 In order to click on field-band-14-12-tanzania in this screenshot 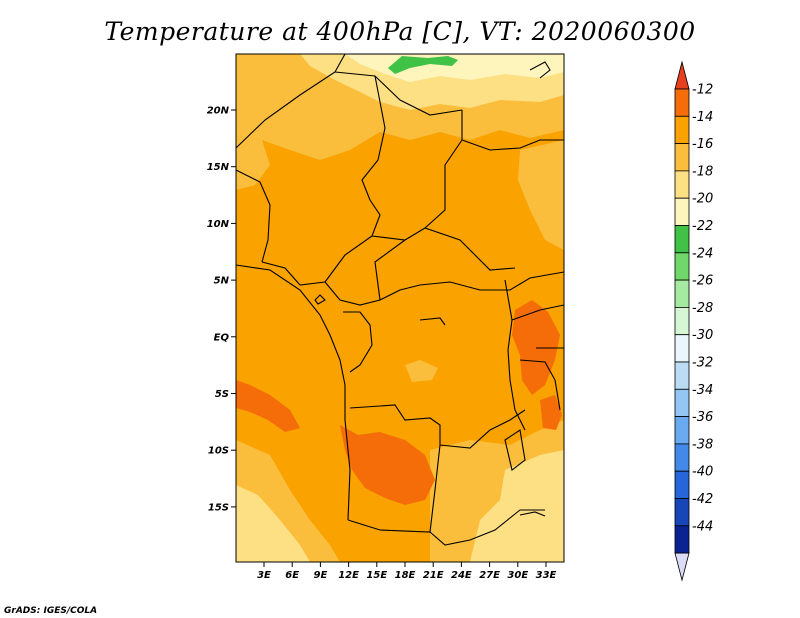, I will do `click(551, 412)`.